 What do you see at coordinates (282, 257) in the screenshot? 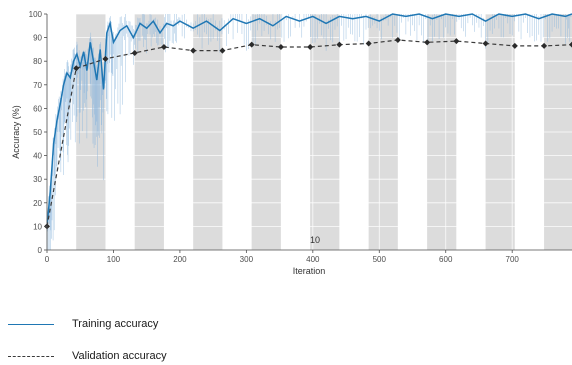
I see `x-tick-labels: 0 100 200 300 400 500 600 700` at bounding box center [282, 257].